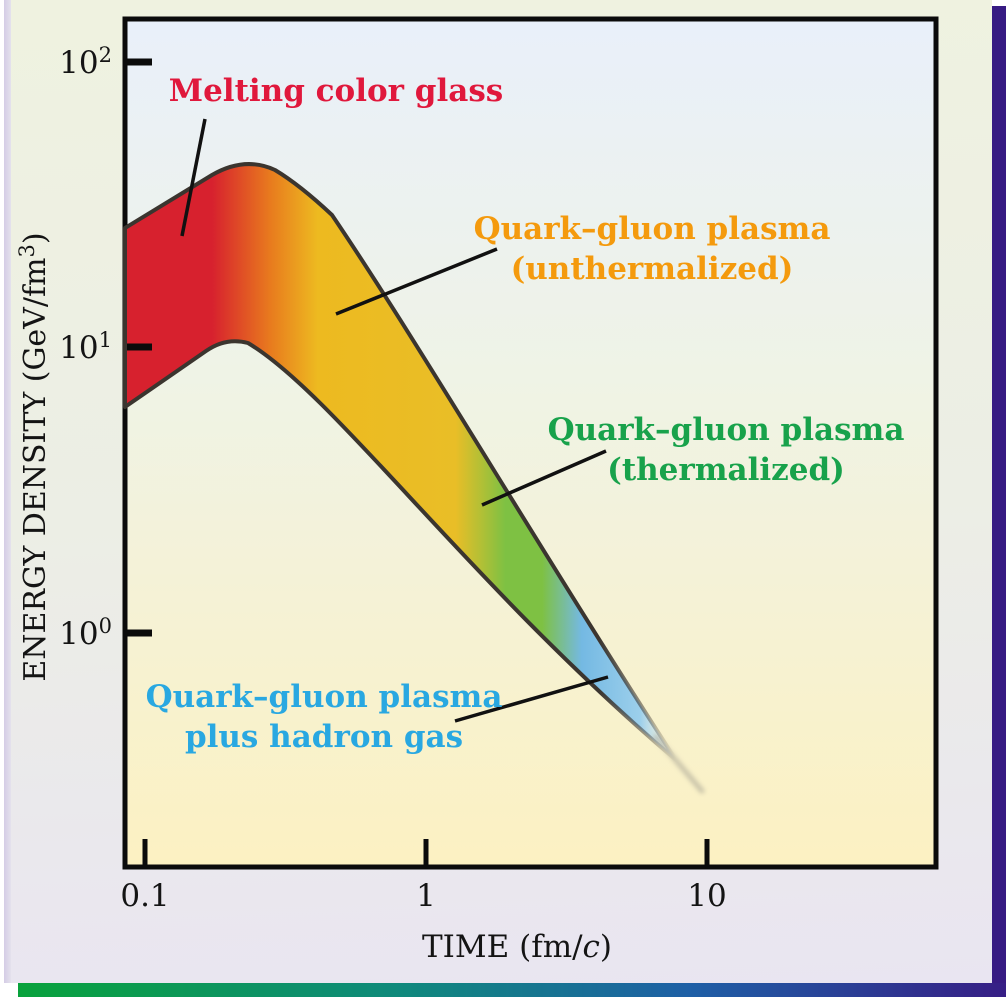 The height and width of the screenshot is (997, 1006). Describe the element at coordinates (726, 450) in the screenshot. I see `annotation-qgp-thermalized: Quark–gluon plasma (thermalized)` at that location.